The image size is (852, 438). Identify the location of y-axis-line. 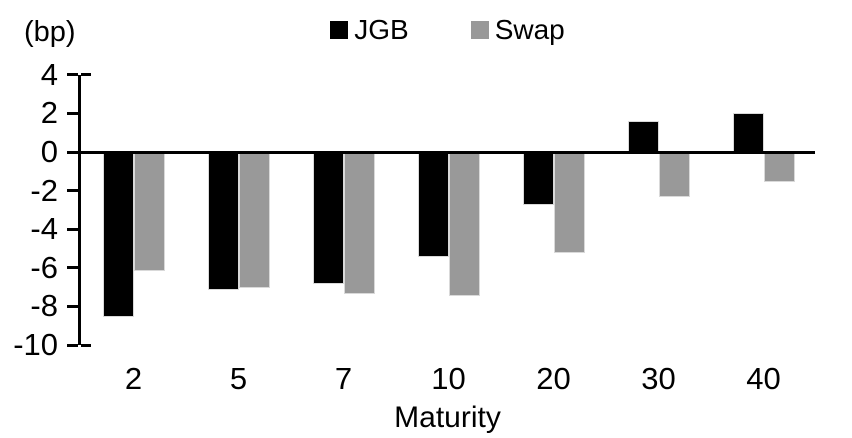
(79, 209).